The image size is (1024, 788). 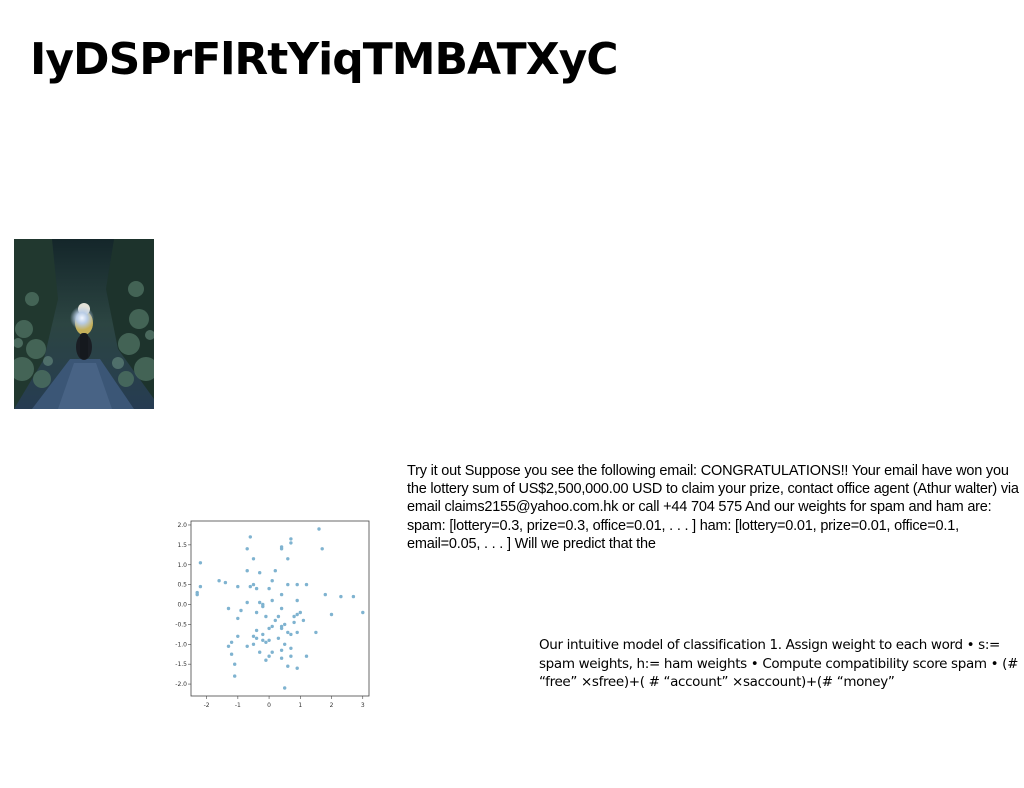 What do you see at coordinates (182, 605) in the screenshot?
I see `y-tick-label: 0.0` at bounding box center [182, 605].